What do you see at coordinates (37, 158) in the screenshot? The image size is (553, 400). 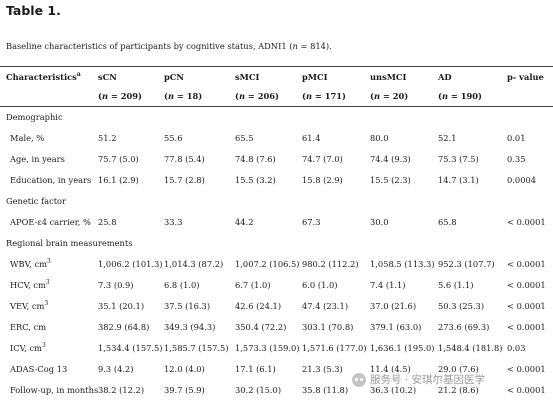 I see `row-label: Age, in years` at bounding box center [37, 158].